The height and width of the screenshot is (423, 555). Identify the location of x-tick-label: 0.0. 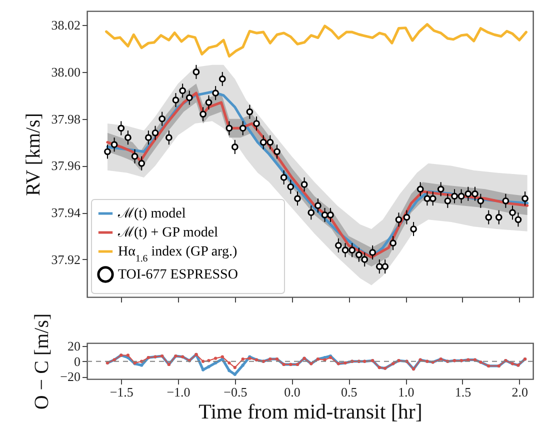
(292, 392).